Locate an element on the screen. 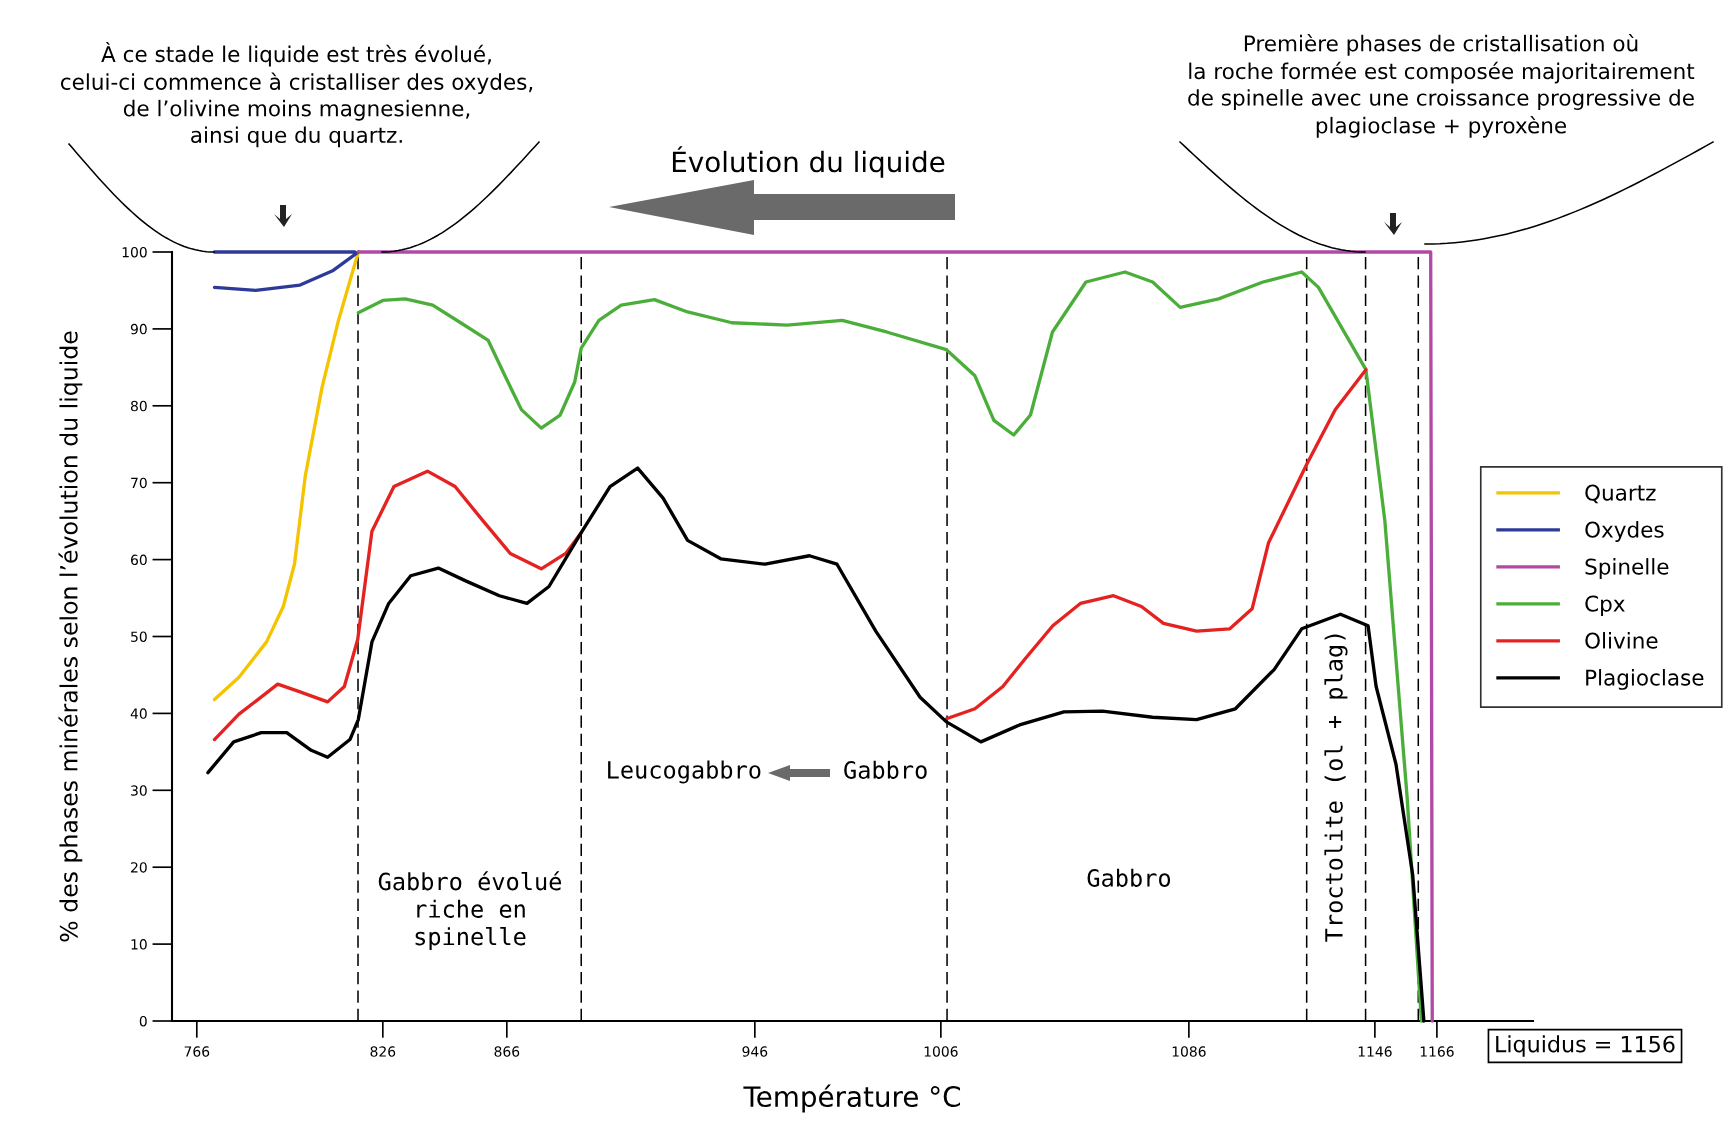 This screenshot has height=1136, width=1736. y-tick-label: 10 is located at coordinates (139, 944).